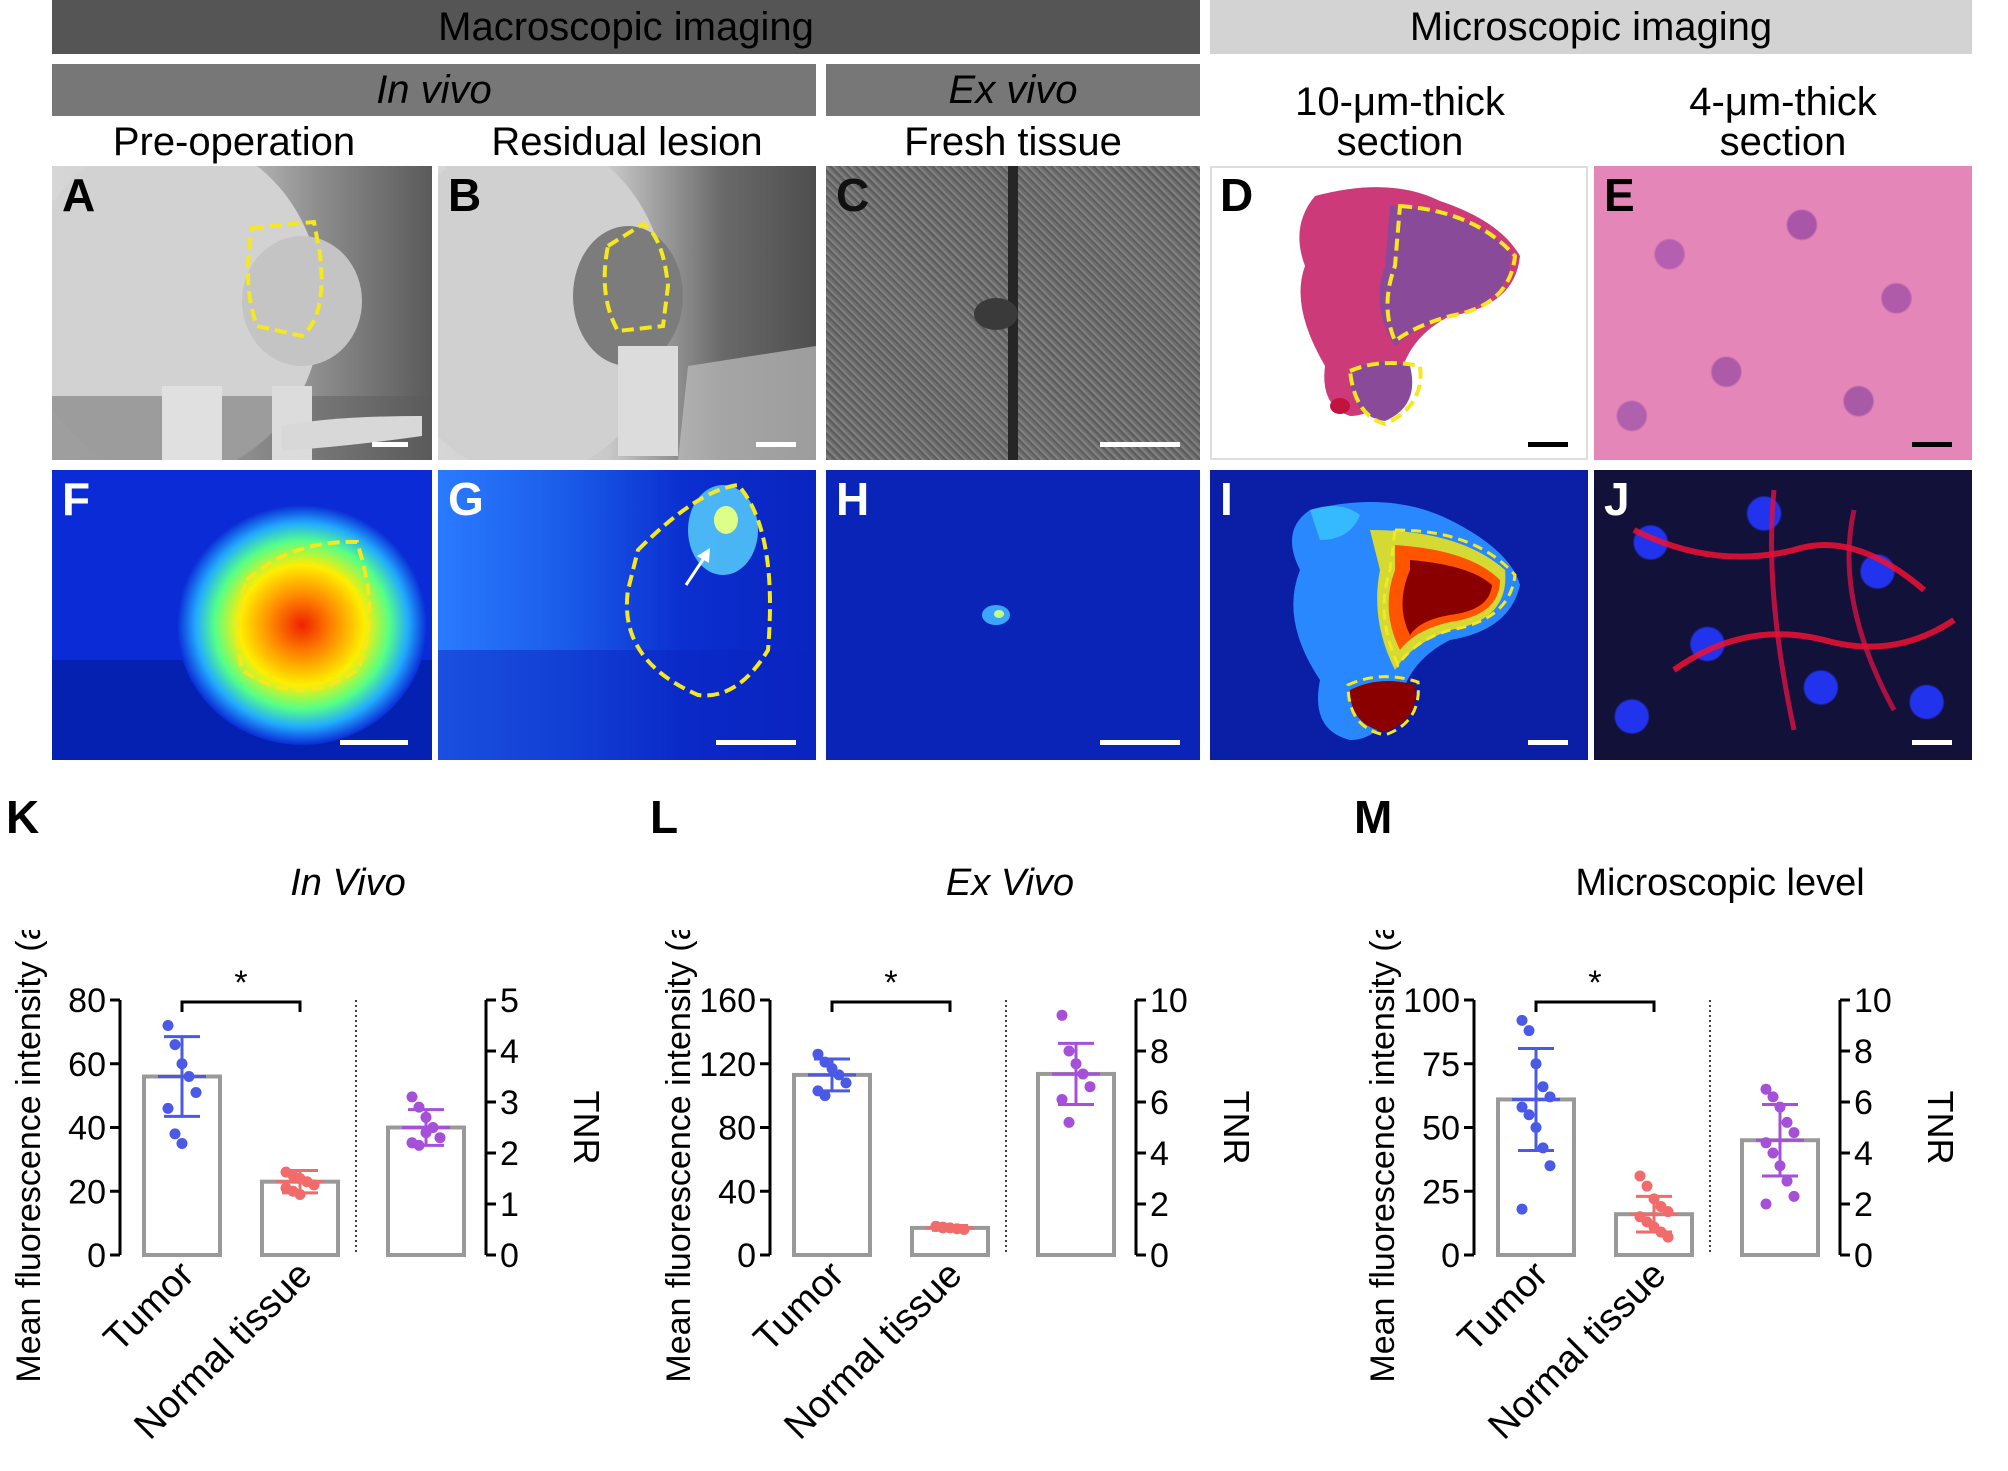  What do you see at coordinates (1140, 742) in the screenshot?
I see `scale-bar-h` at bounding box center [1140, 742].